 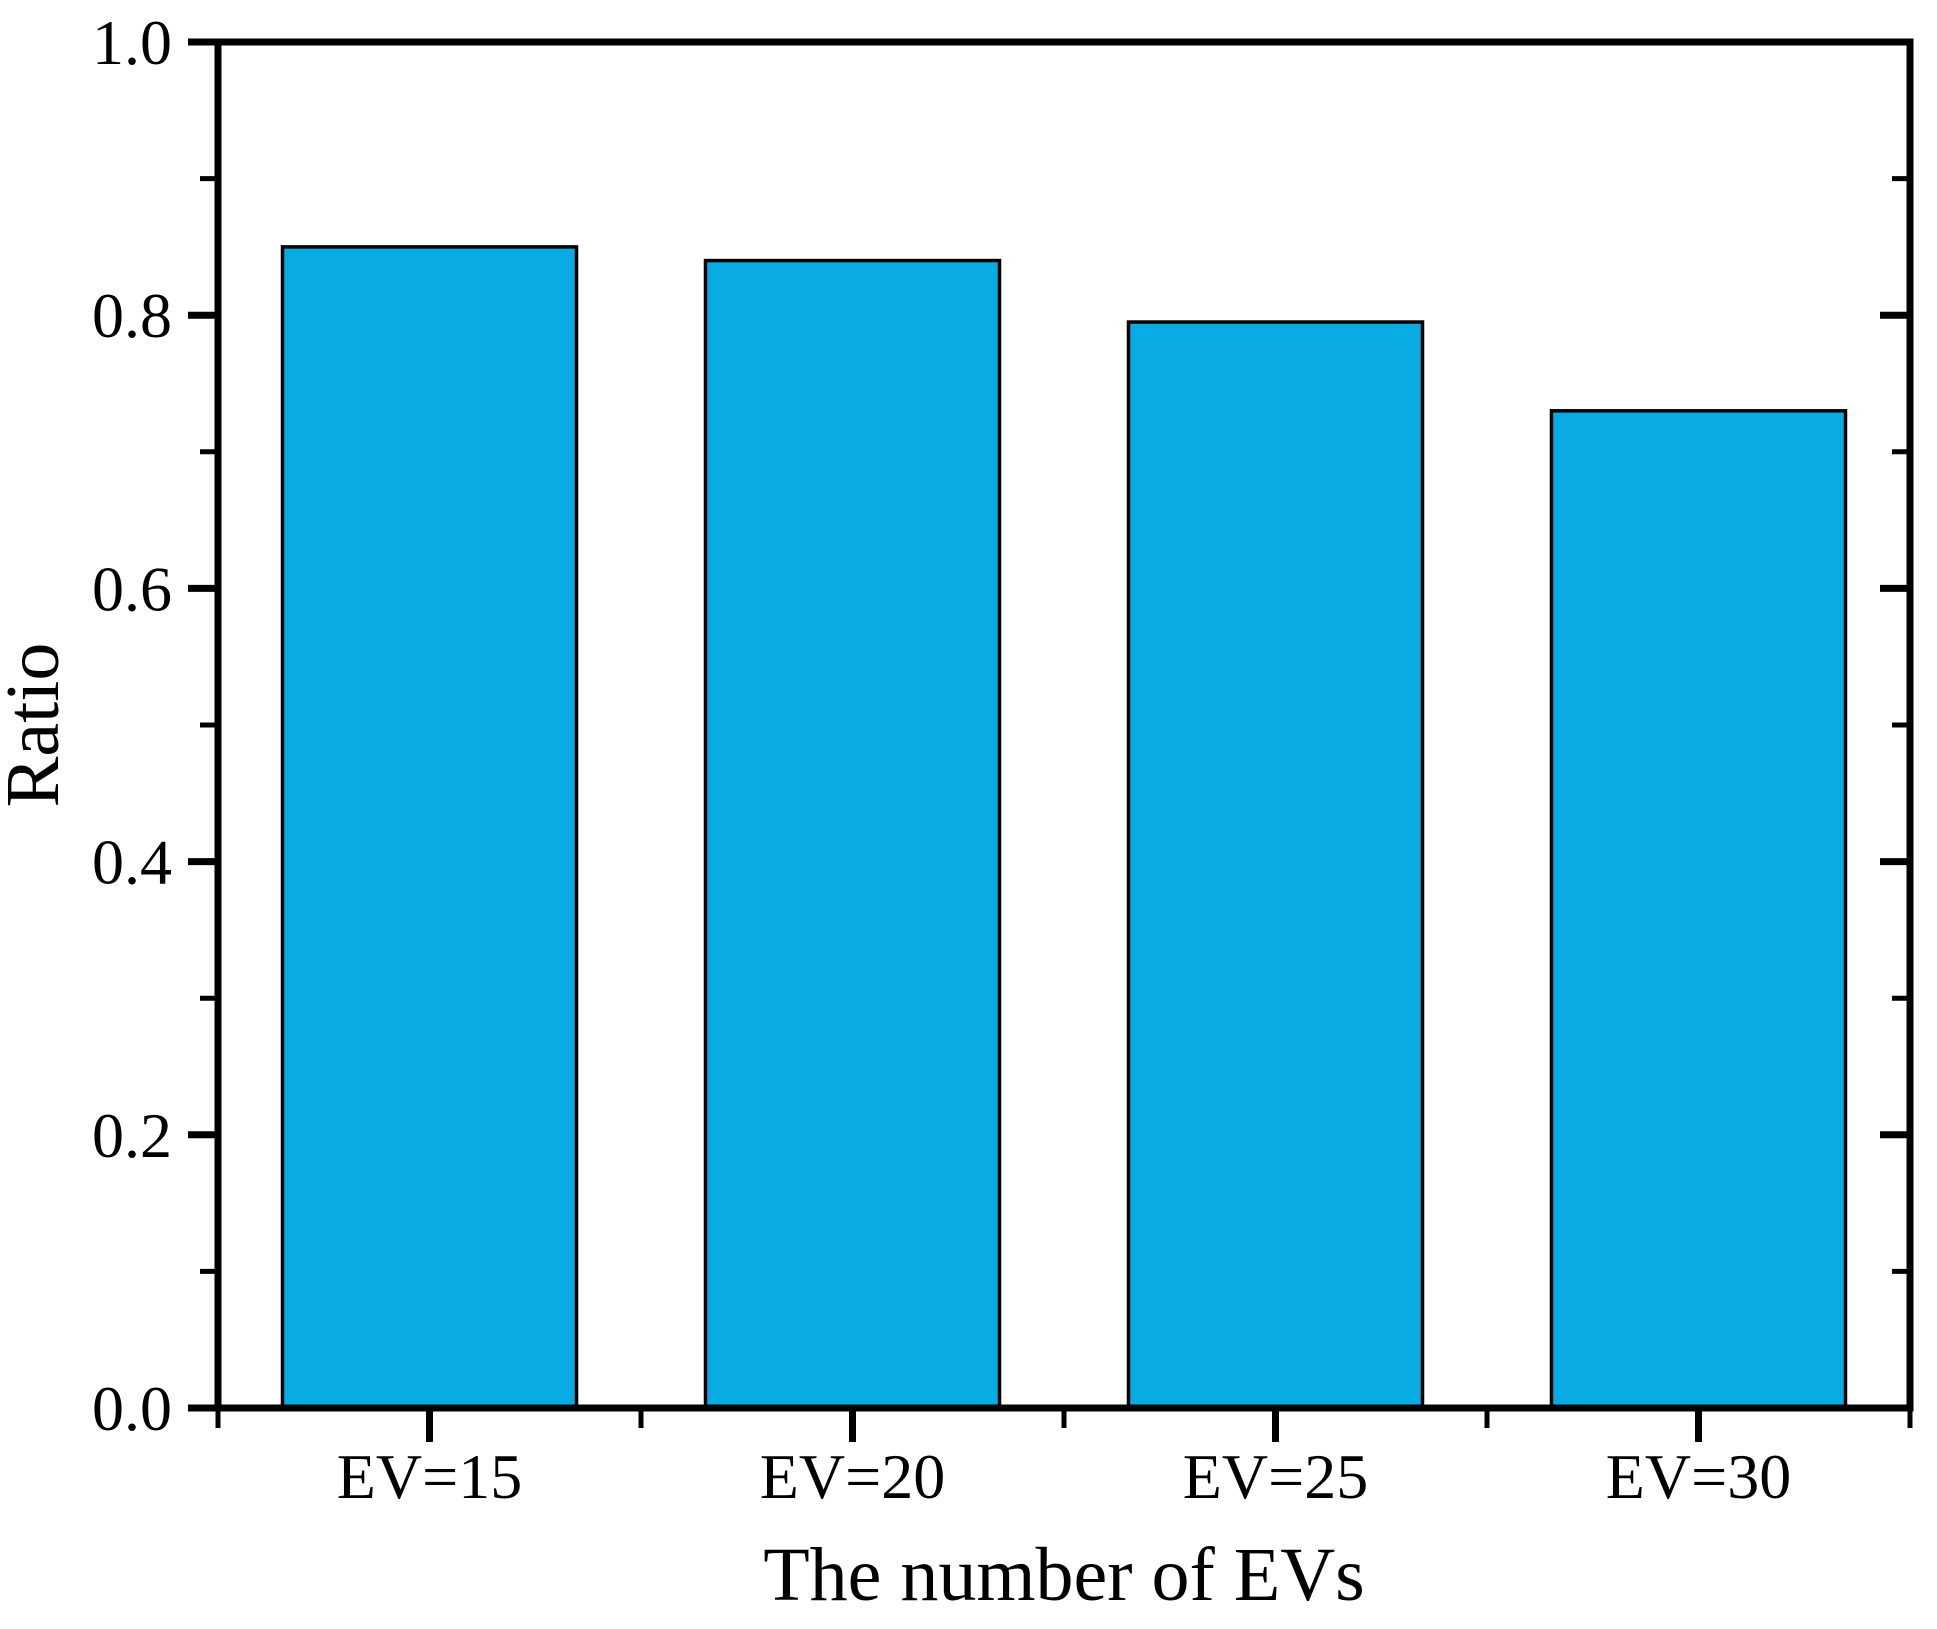 What do you see at coordinates (132, 42) in the screenshot?
I see `y-tick-label: 1.0` at bounding box center [132, 42].